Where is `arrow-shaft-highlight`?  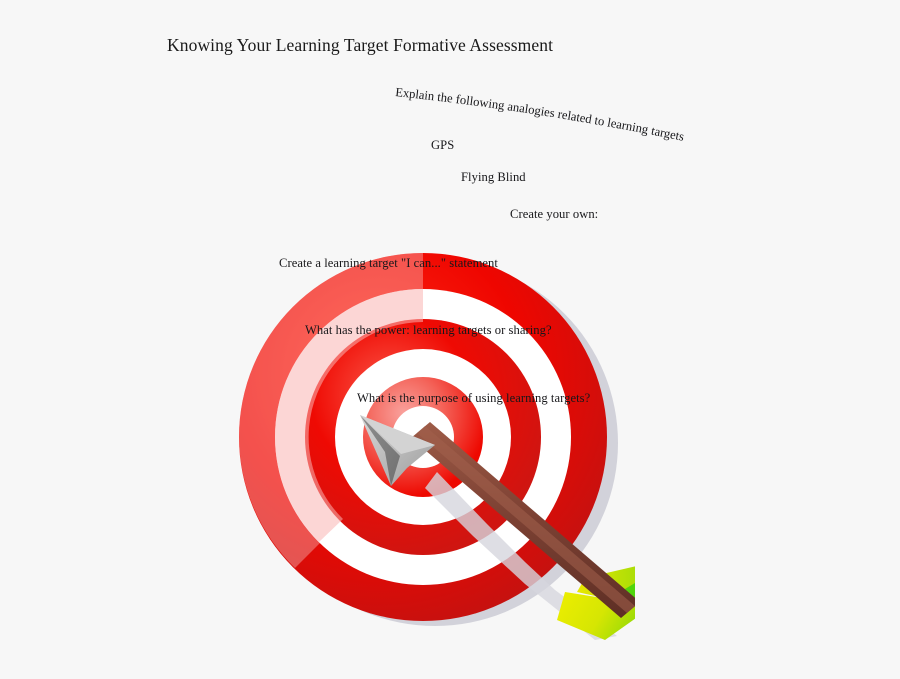 arrow-shaft-highlight is located at coordinates (526, 519).